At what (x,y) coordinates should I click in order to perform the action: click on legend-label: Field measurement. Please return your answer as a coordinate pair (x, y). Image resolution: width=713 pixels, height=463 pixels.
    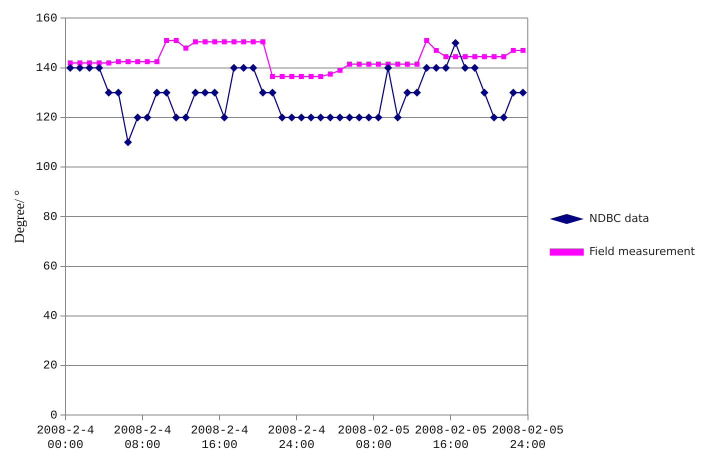
    Looking at the image, I should click on (642, 251).